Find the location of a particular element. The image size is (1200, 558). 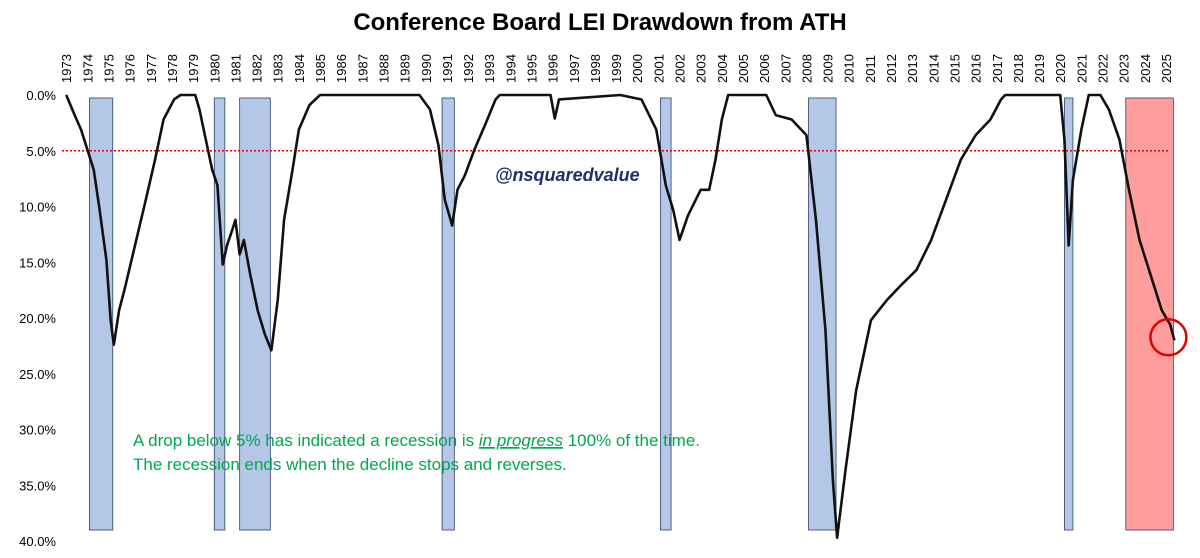

highlight-circle is located at coordinates (1168, 337).